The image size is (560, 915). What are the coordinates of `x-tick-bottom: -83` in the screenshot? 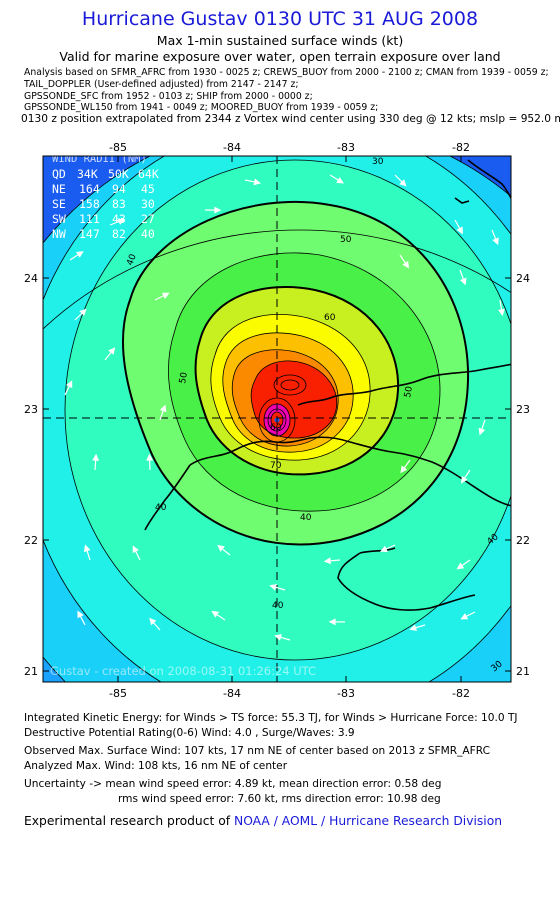 It's located at (346, 693).